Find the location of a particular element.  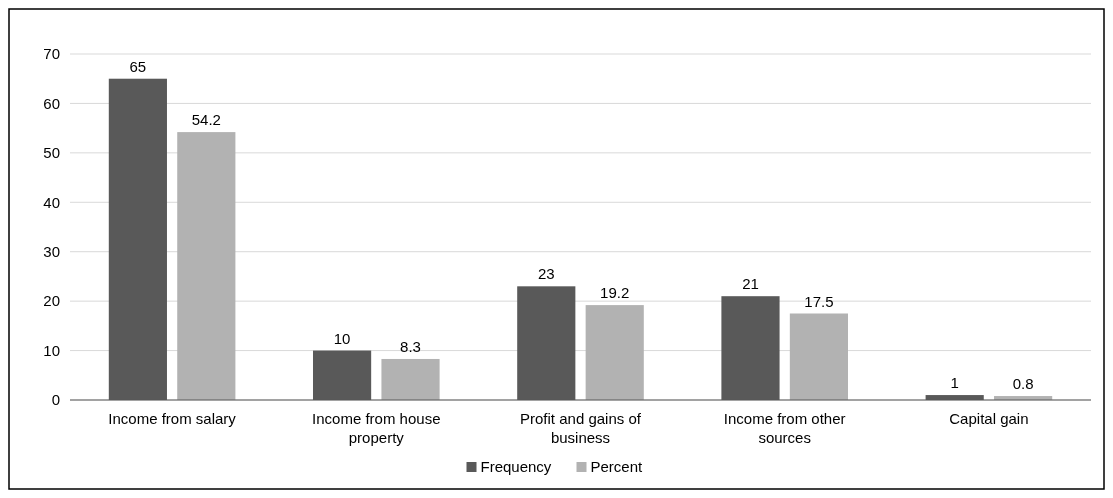

data-label: 23 is located at coordinates (546, 274).